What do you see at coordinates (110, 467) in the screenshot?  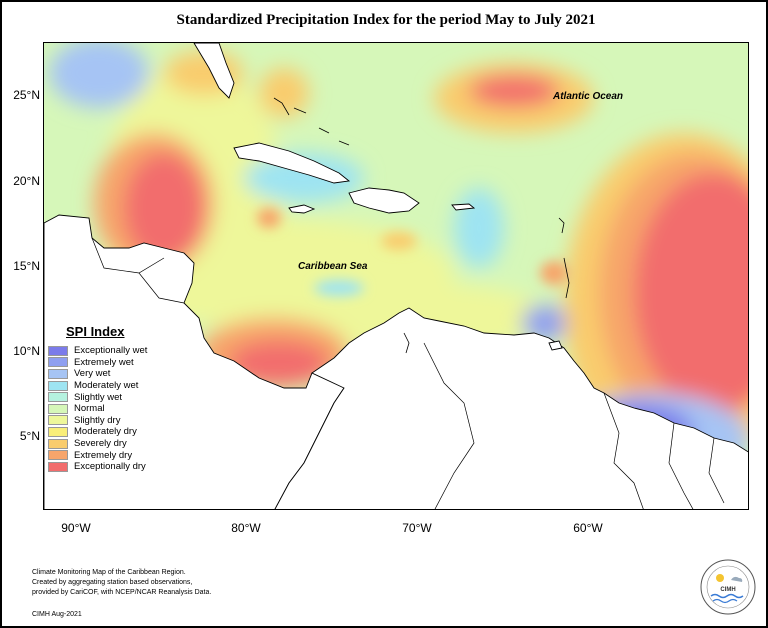 I see `legend-label: Exceptionally dry` at bounding box center [110, 467].